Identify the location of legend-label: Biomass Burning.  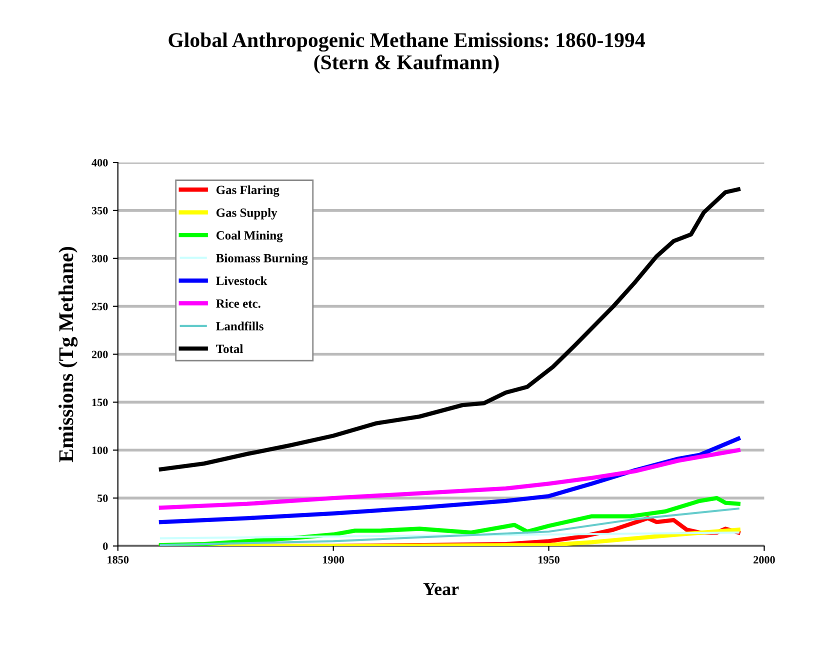
(262, 259).